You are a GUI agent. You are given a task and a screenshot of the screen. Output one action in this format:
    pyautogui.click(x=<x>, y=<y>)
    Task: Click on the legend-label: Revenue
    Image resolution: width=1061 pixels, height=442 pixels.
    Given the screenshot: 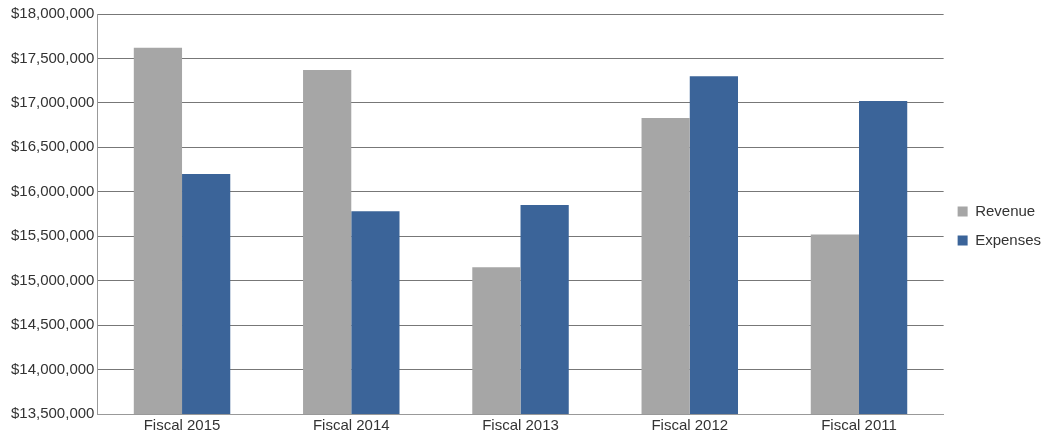 What is the action you would take?
    pyautogui.click(x=1005, y=210)
    